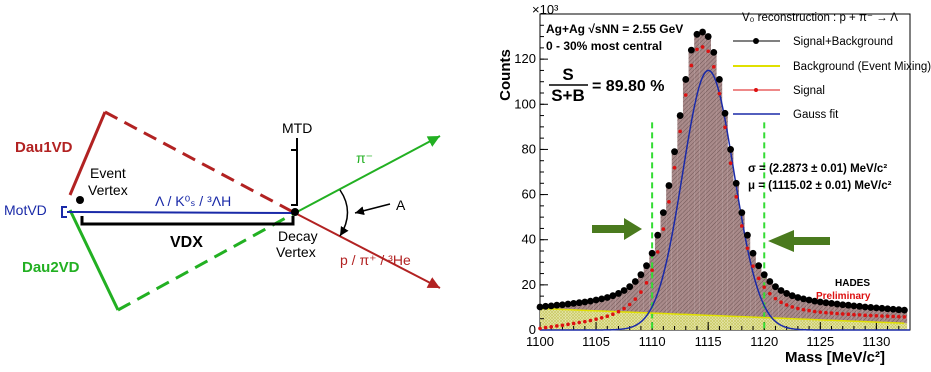 This screenshot has height=372, width=931. I want to click on y-tick-label: 60, so click(529, 194).